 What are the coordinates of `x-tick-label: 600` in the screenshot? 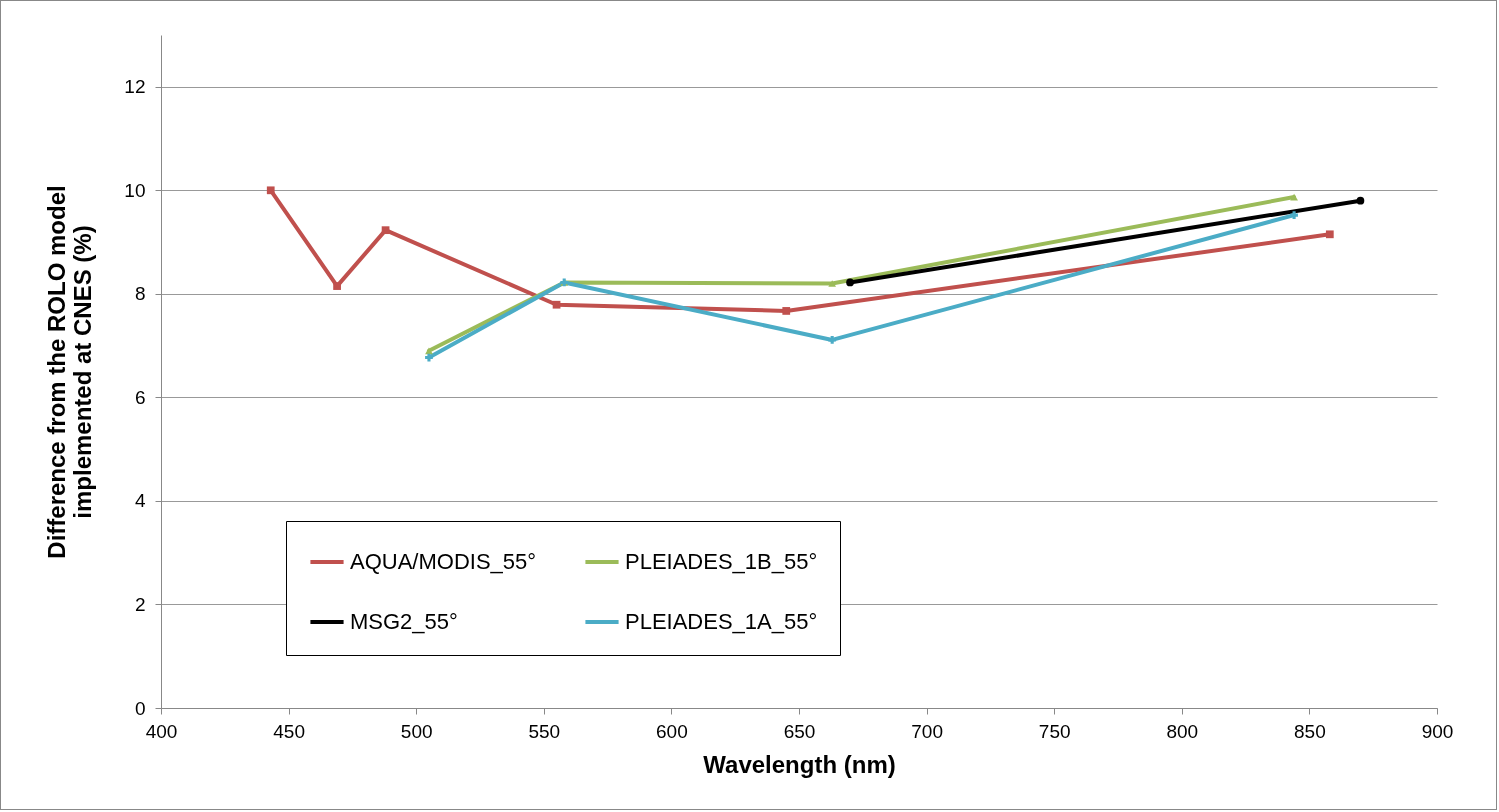 It's located at (672, 731).